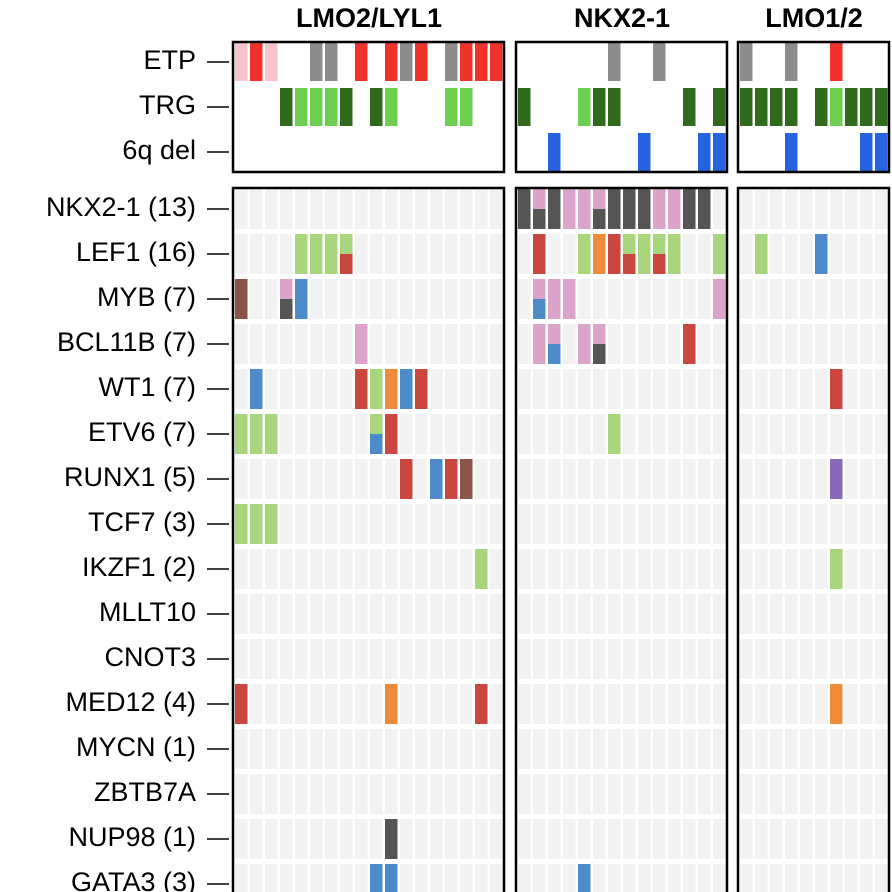 This screenshot has height=892, width=892. I want to click on row-label: WT1 (7), so click(148, 387).